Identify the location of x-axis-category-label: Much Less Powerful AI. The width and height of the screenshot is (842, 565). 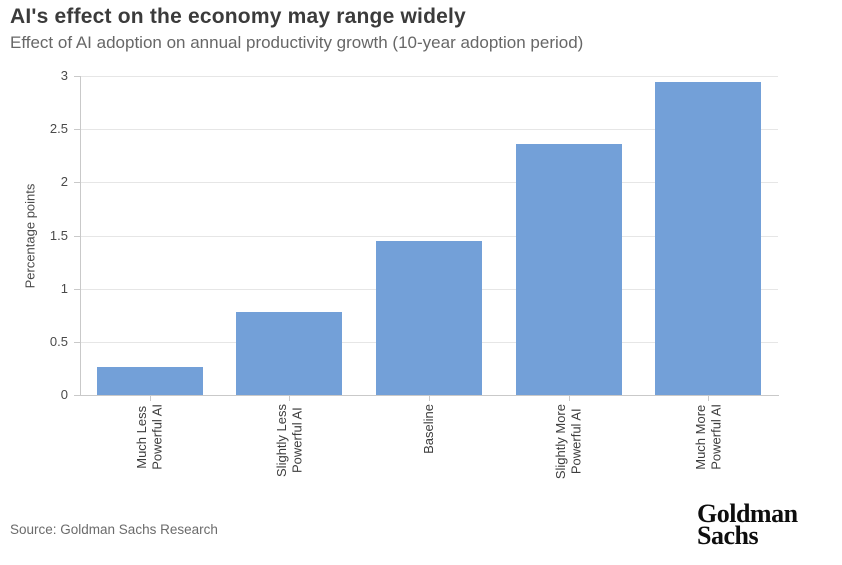
(150, 460).